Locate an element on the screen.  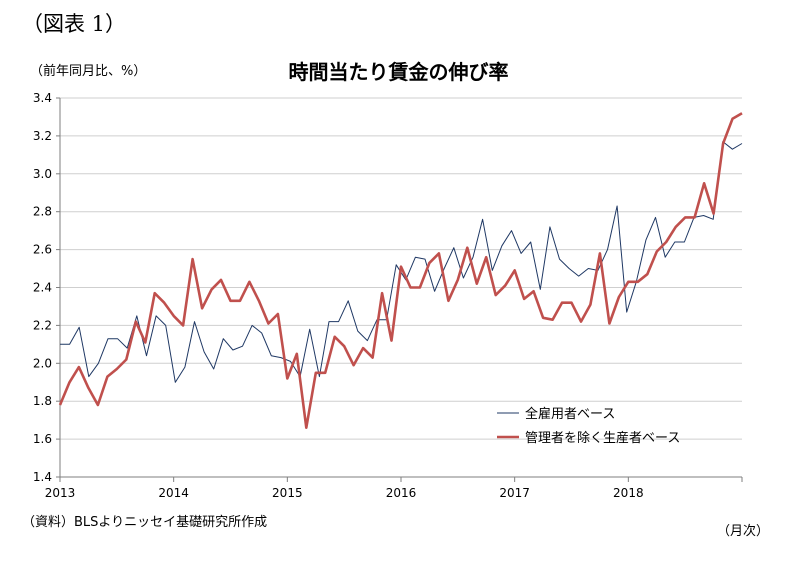
x-tick-label: 2015 is located at coordinates (287, 493).